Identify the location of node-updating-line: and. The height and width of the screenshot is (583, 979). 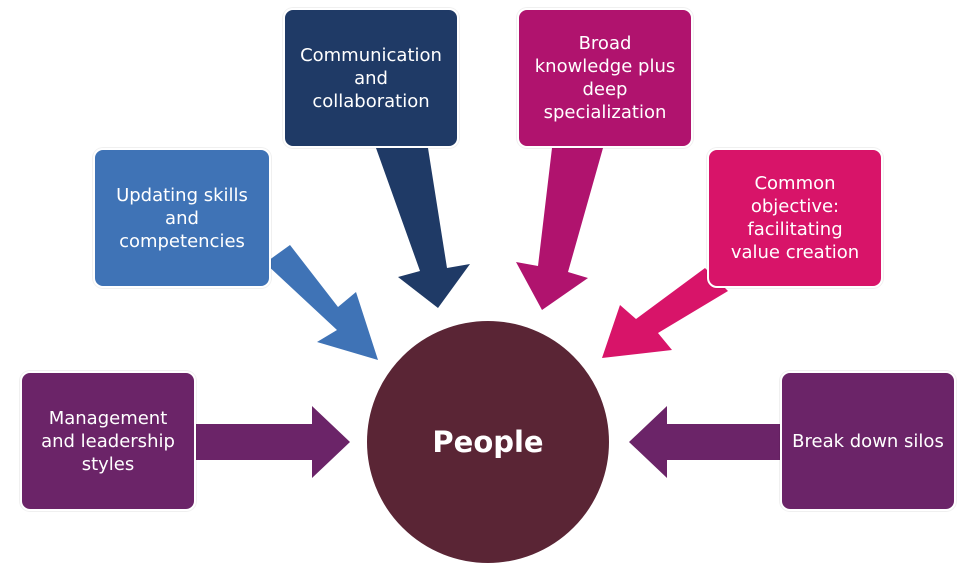
(182, 218).